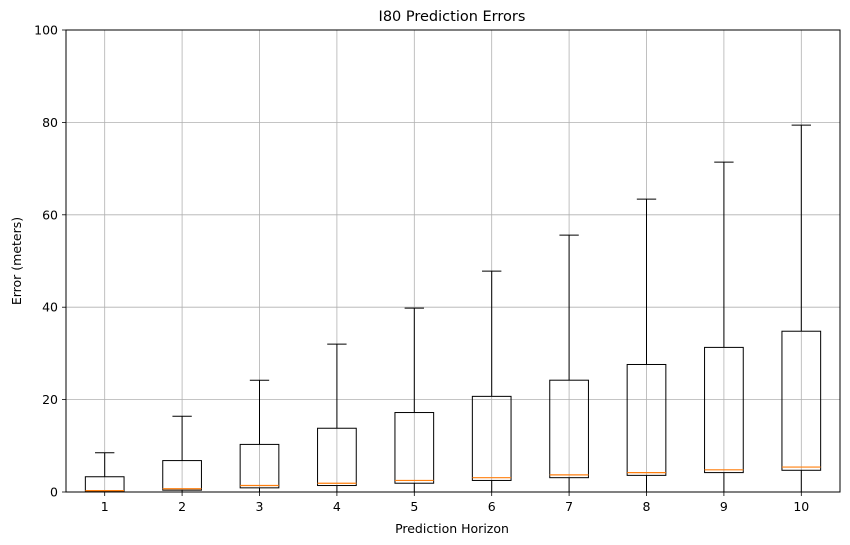 Image resolution: width=850 pixels, height=545 pixels. What do you see at coordinates (50, 122) in the screenshot?
I see `y-tick-label: 80` at bounding box center [50, 122].